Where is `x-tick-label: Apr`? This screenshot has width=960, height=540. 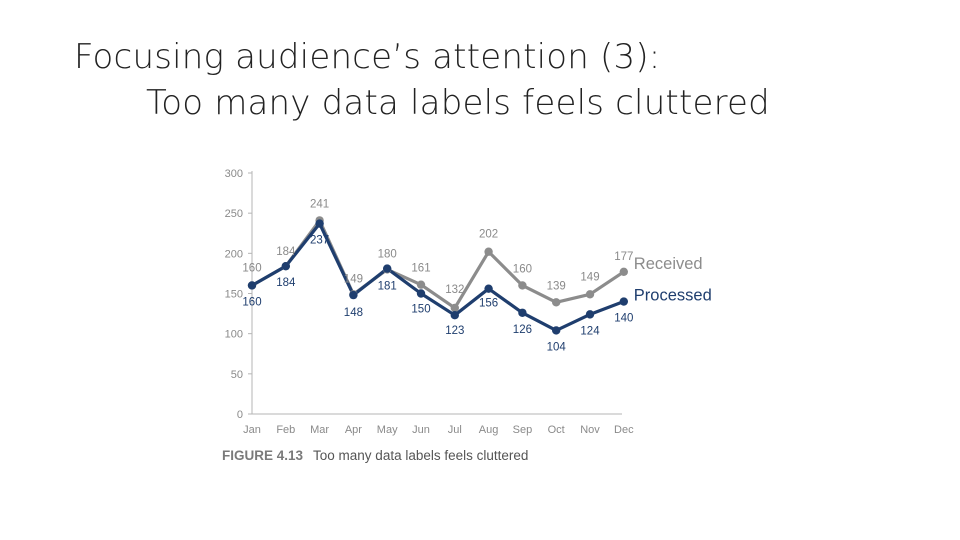
x-tick-label: Apr is located at coordinates (353, 430).